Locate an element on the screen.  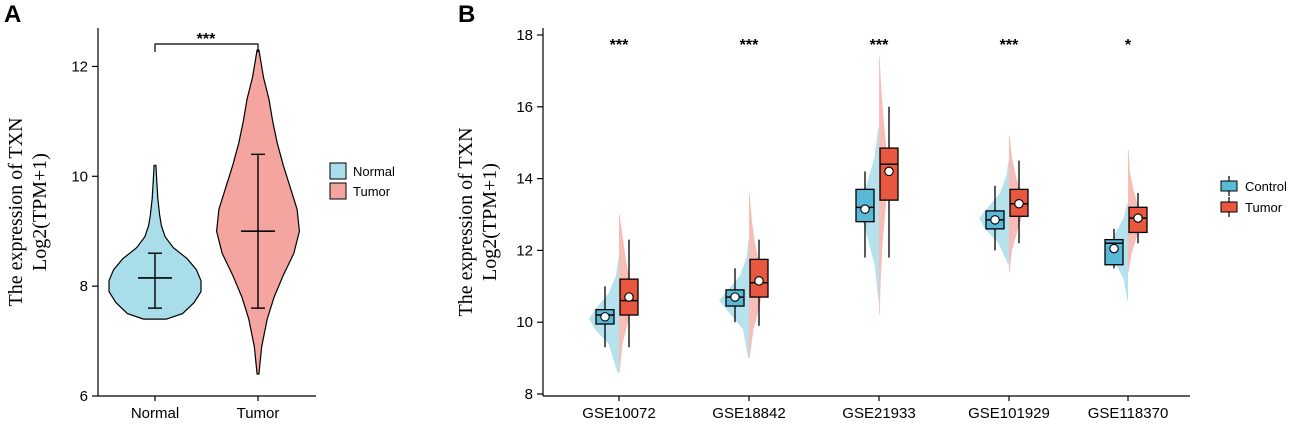
panel-b-ytick-label: 18 is located at coordinates (524, 35).